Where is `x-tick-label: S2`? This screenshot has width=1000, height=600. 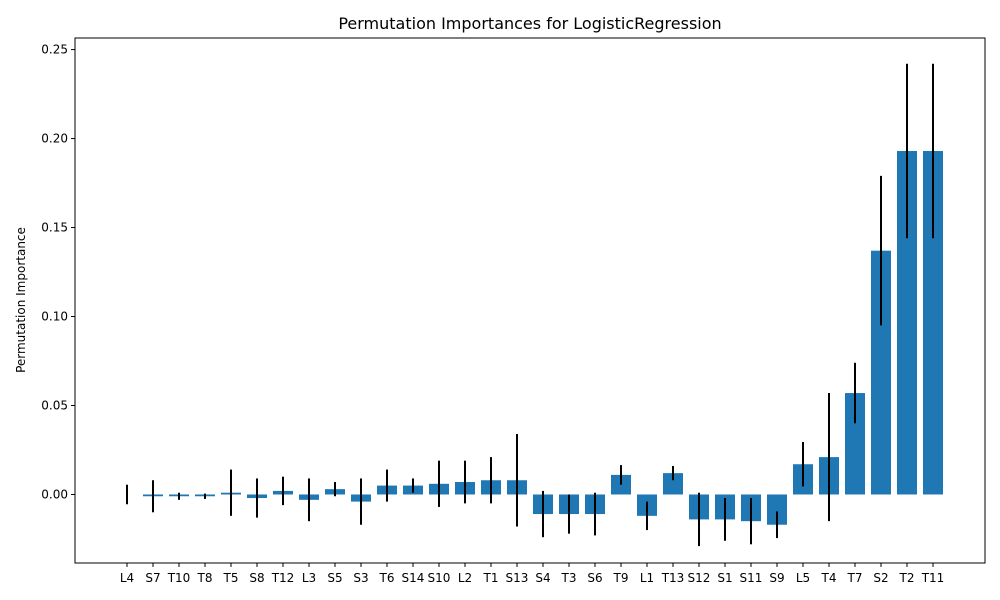
x-tick-label: S2 is located at coordinates (880, 578).